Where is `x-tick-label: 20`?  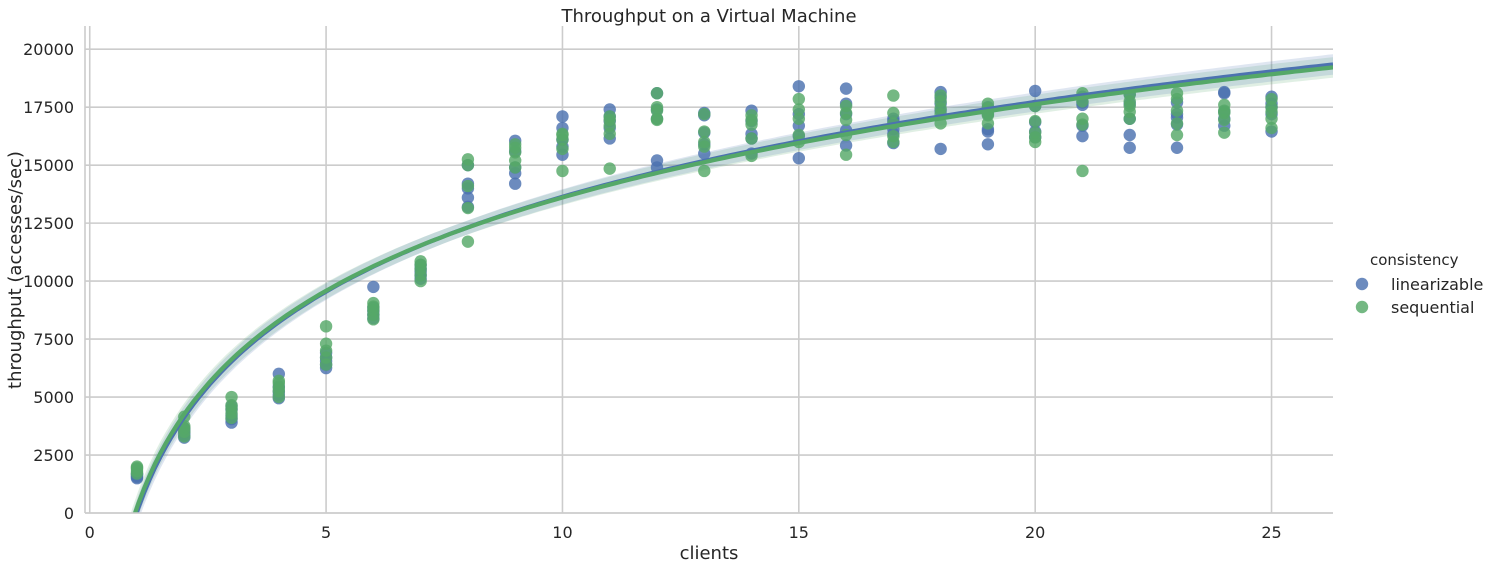
x-tick-label: 20 is located at coordinates (1035, 532).